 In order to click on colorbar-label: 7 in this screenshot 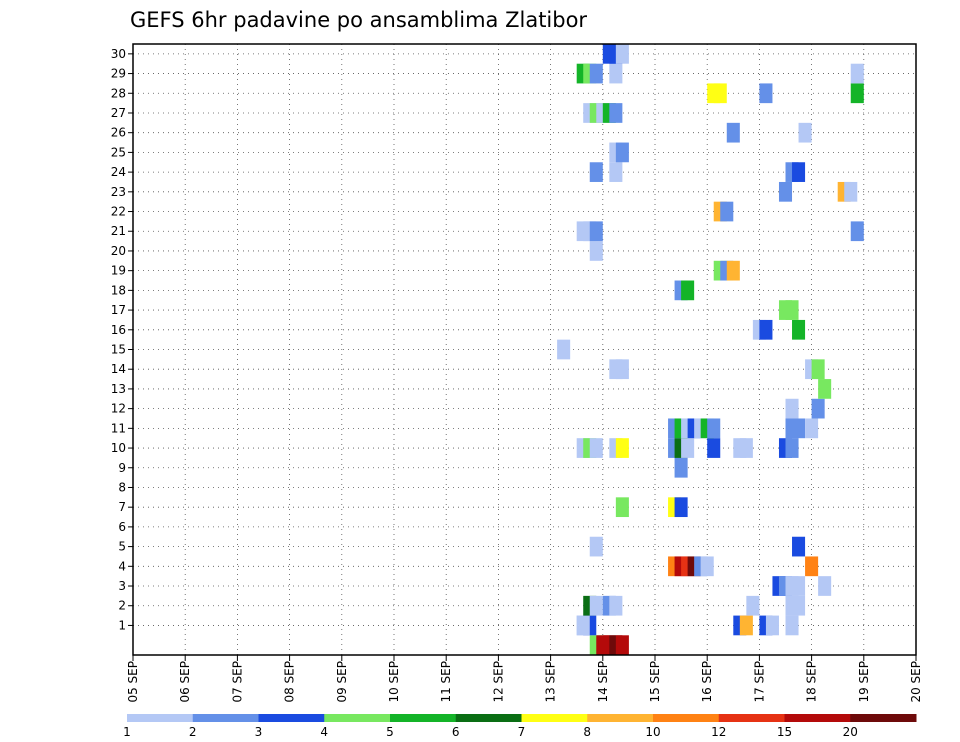, I will do `click(522, 732)`.